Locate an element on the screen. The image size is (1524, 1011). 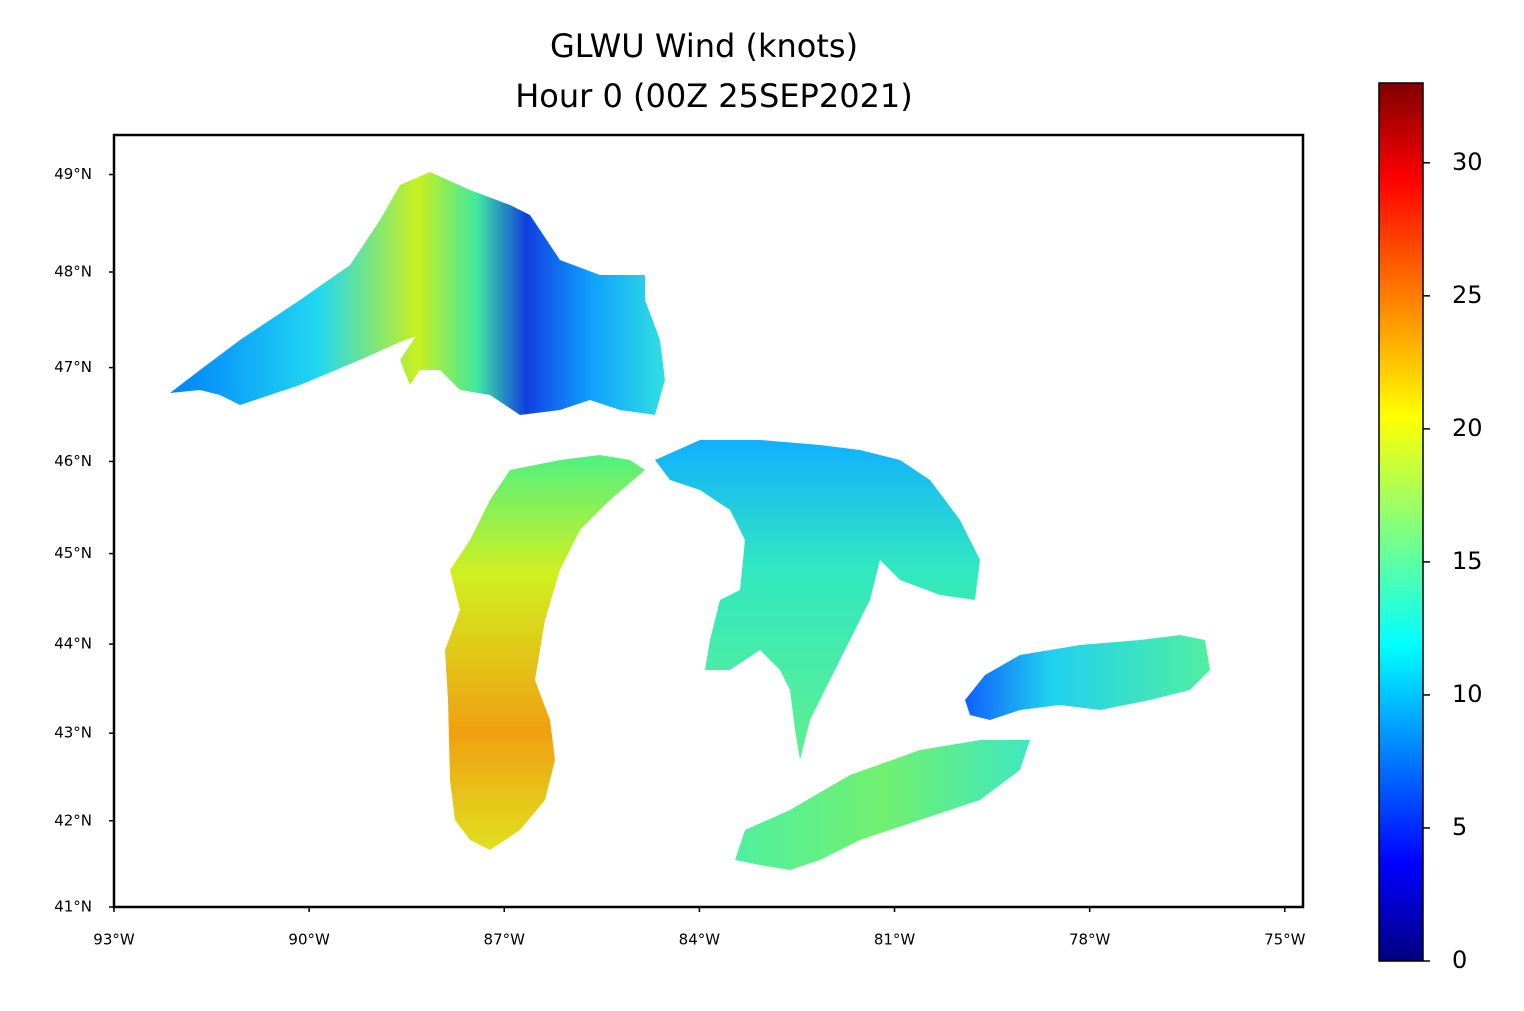
y-tick-label: 46°N is located at coordinates (73, 461).